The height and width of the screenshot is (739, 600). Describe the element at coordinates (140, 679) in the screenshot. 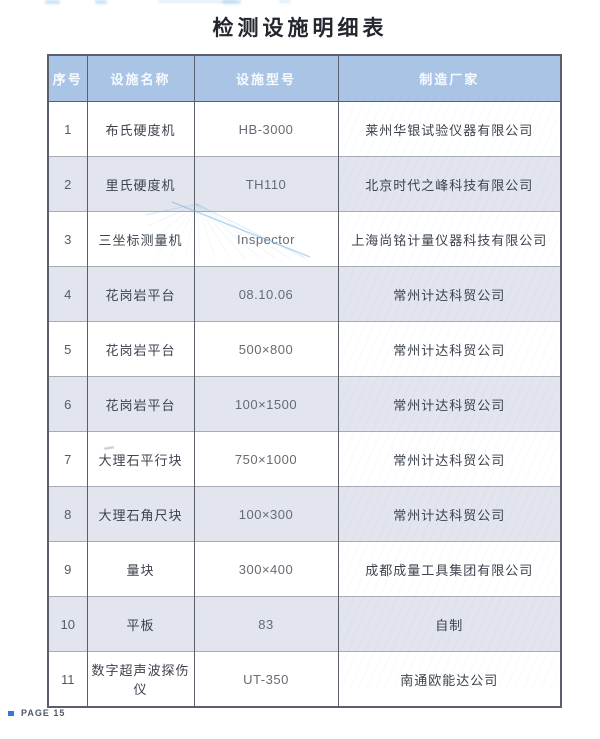

I see `cell-facility-name: 数字超声波探伤仪` at that location.